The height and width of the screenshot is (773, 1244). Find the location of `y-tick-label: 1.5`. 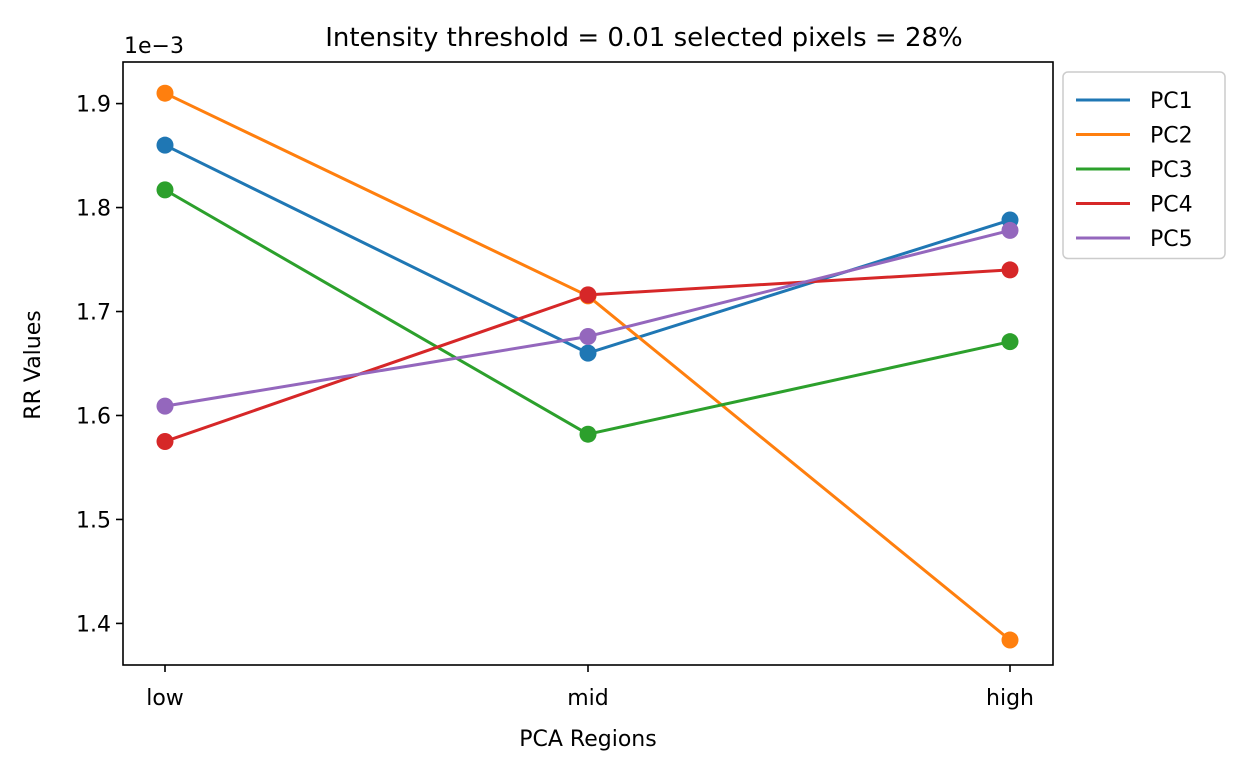

y-tick-label: 1.5 is located at coordinates (93, 520).